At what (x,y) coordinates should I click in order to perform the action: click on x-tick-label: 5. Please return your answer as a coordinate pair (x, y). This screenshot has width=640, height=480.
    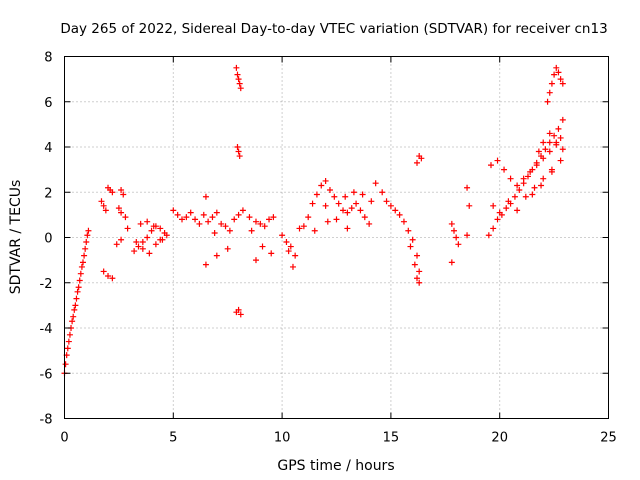
    Looking at the image, I should click on (173, 438).